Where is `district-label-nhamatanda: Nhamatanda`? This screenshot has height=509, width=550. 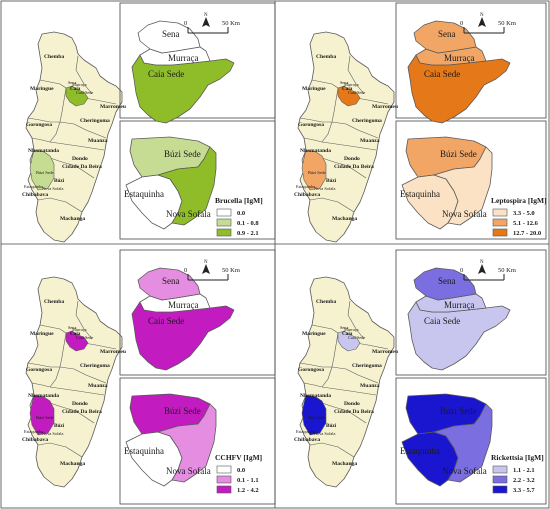
district-label-nhamatanda: Nhamatanda is located at coordinates (315, 396).